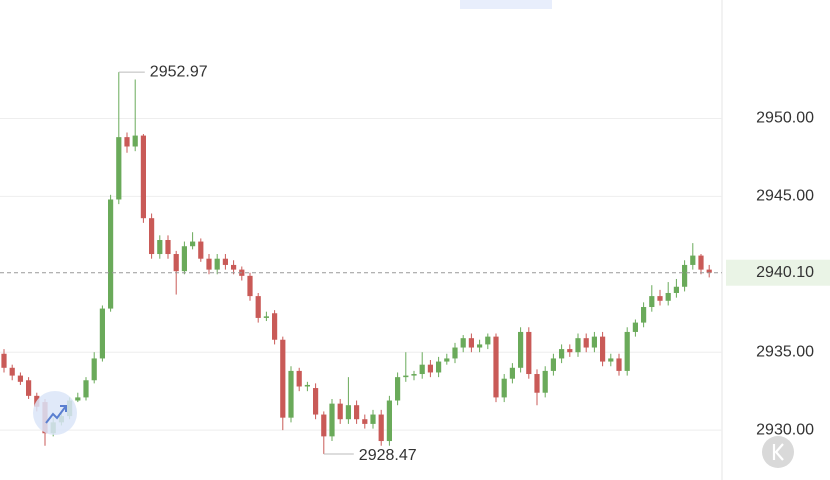 The height and width of the screenshot is (480, 830). Describe the element at coordinates (785, 196) in the screenshot. I see `y-tick-label: 2945.00` at that location.